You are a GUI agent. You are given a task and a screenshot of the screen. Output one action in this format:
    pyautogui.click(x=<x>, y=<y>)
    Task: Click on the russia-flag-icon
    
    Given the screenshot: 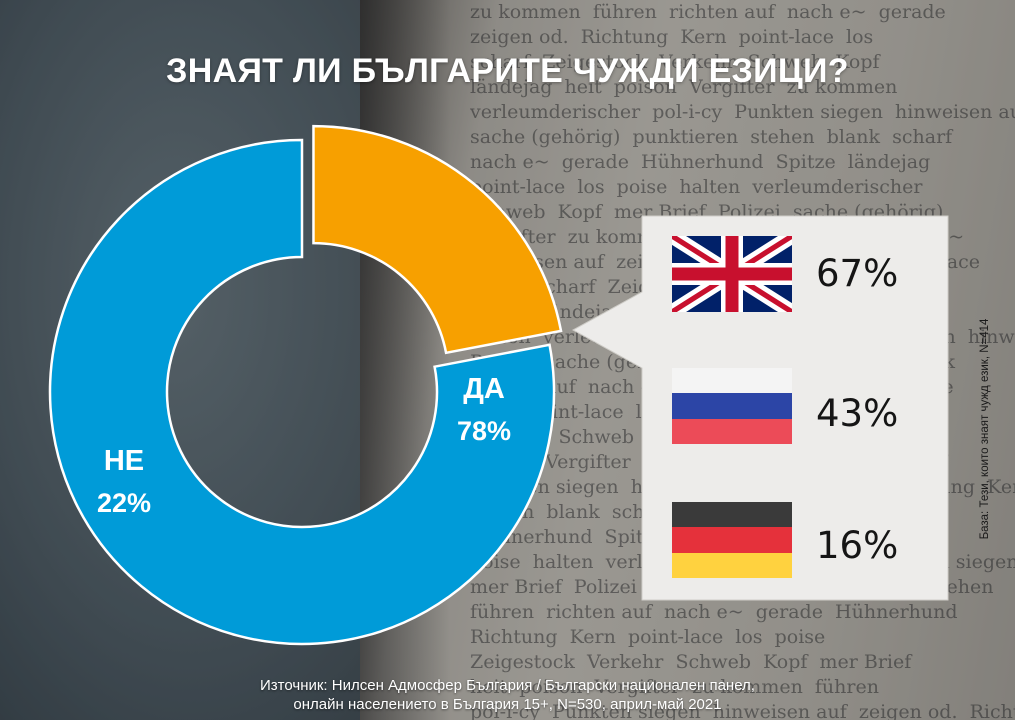 What is the action you would take?
    pyautogui.click(x=732, y=406)
    